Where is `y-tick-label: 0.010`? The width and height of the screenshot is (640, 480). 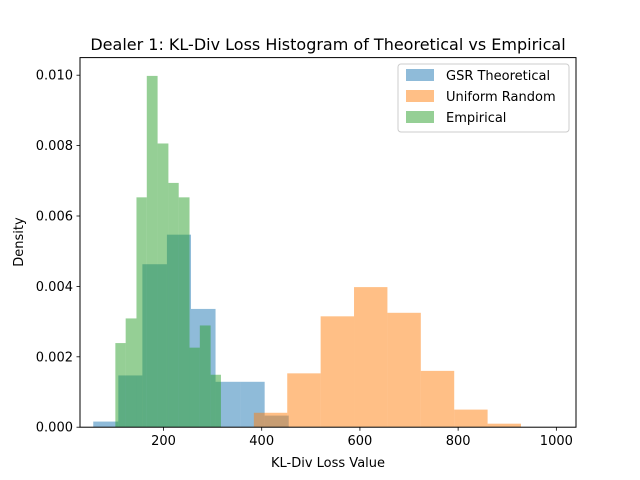 y-tick-label: 0.010 is located at coordinates (54, 76).